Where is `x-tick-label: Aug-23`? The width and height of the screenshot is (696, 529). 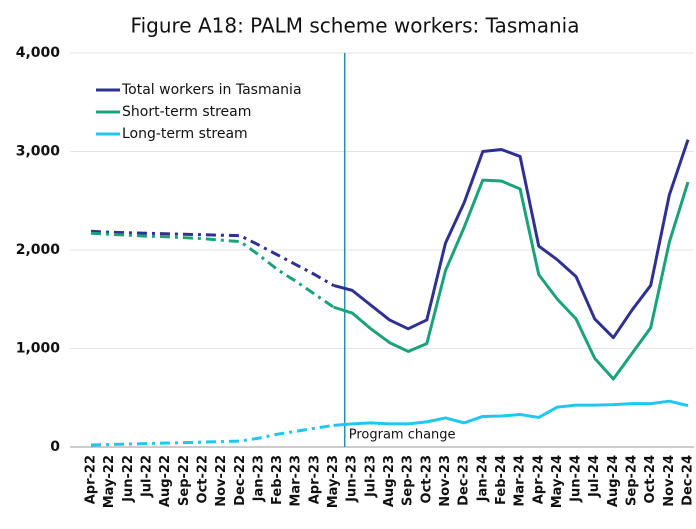
x-tick-label: Aug-23 is located at coordinates (389, 481).